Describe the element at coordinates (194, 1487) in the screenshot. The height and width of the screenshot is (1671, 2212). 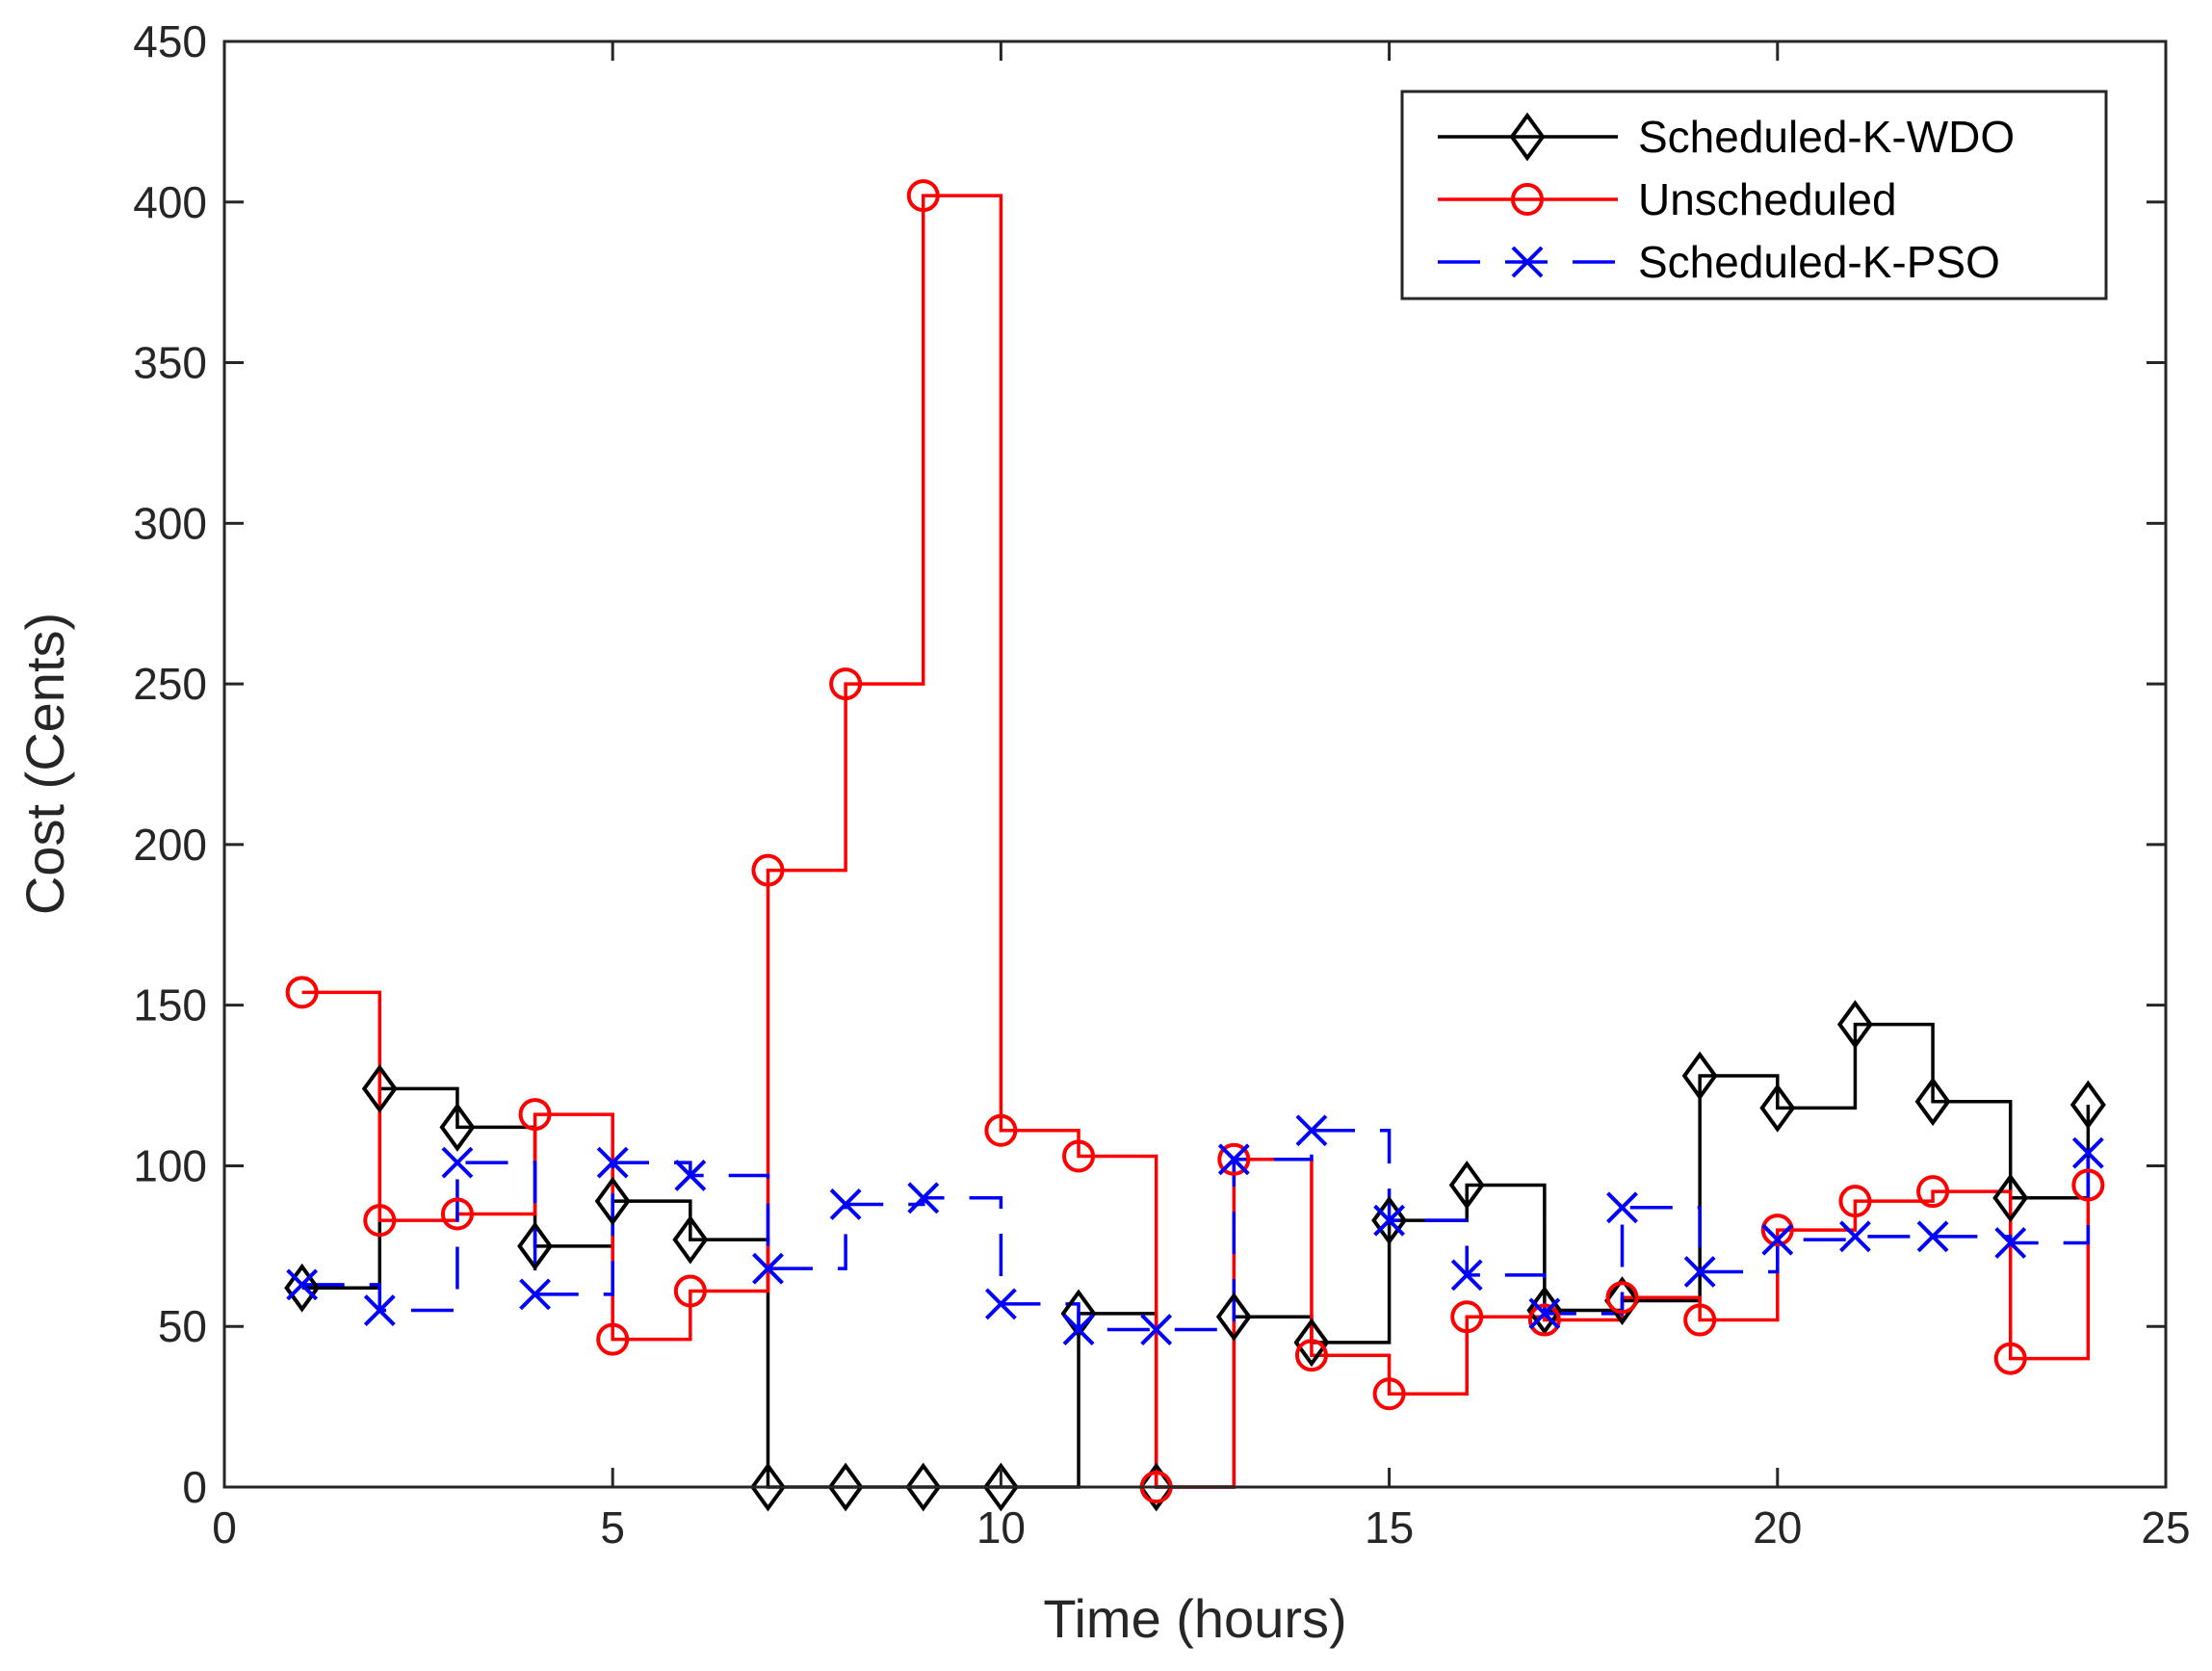
I see `y-tick-label: 0` at that location.